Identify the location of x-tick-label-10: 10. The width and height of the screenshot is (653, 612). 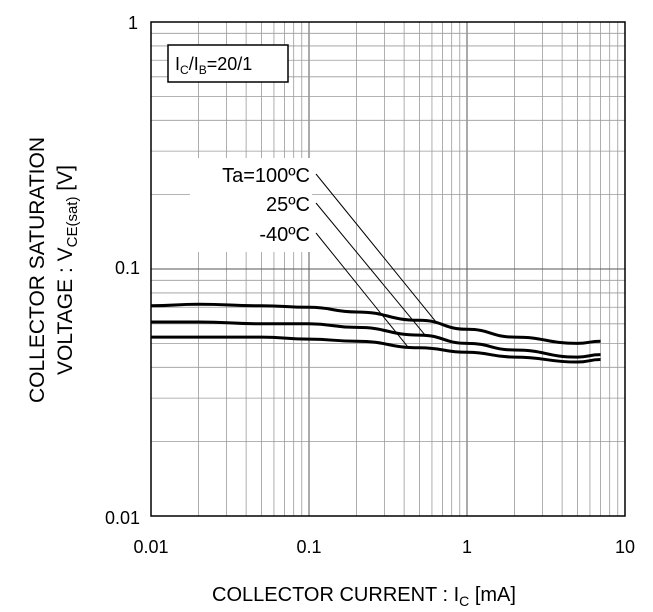
(625, 547).